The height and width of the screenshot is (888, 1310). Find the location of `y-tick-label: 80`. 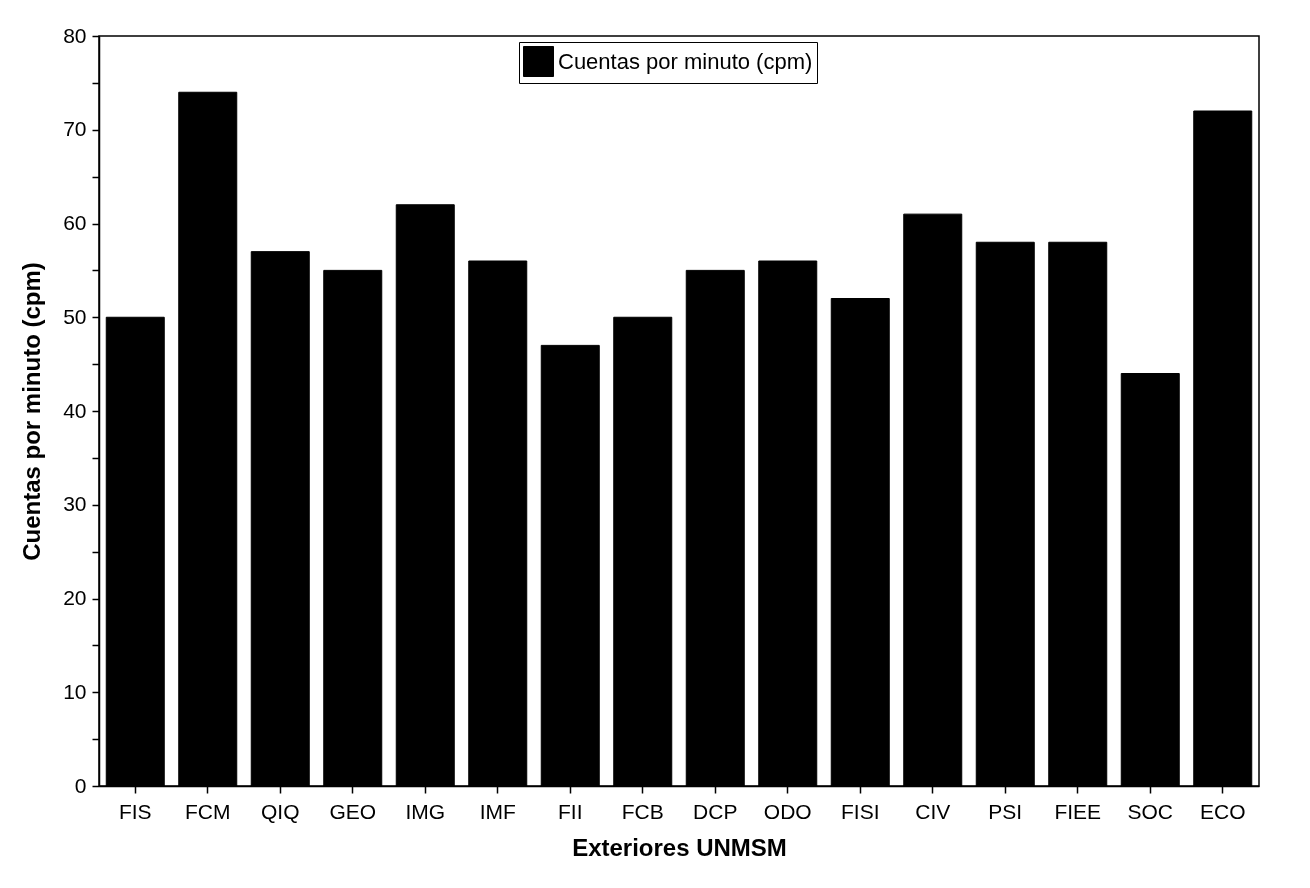

y-tick-label: 80 is located at coordinates (75, 35).